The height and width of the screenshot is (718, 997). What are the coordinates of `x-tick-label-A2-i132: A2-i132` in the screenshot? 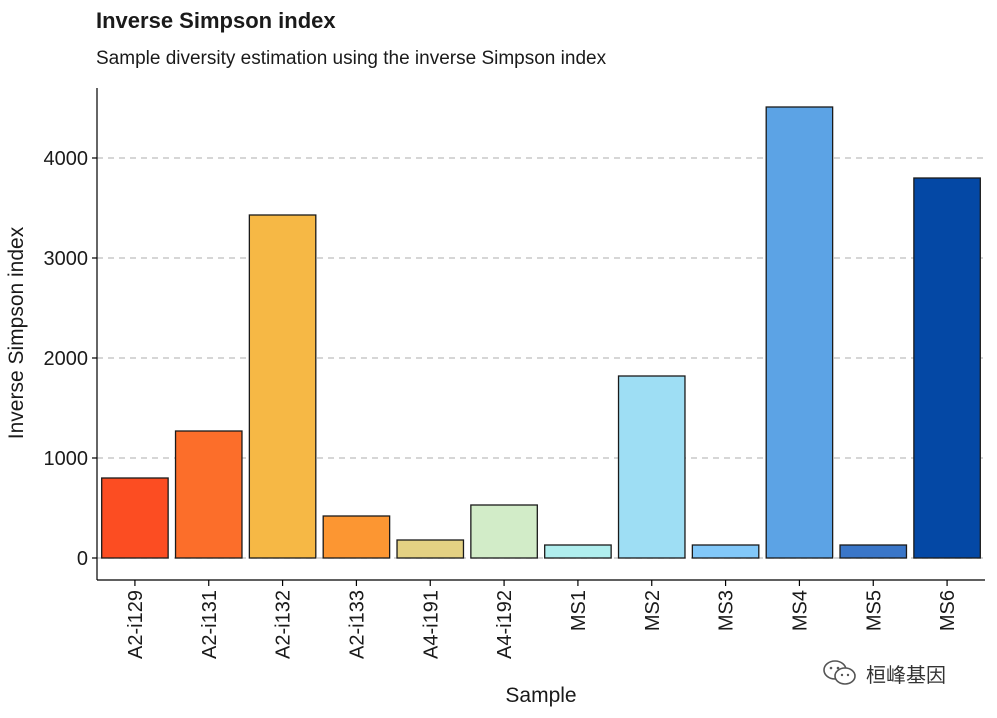 It's located at (284, 624).